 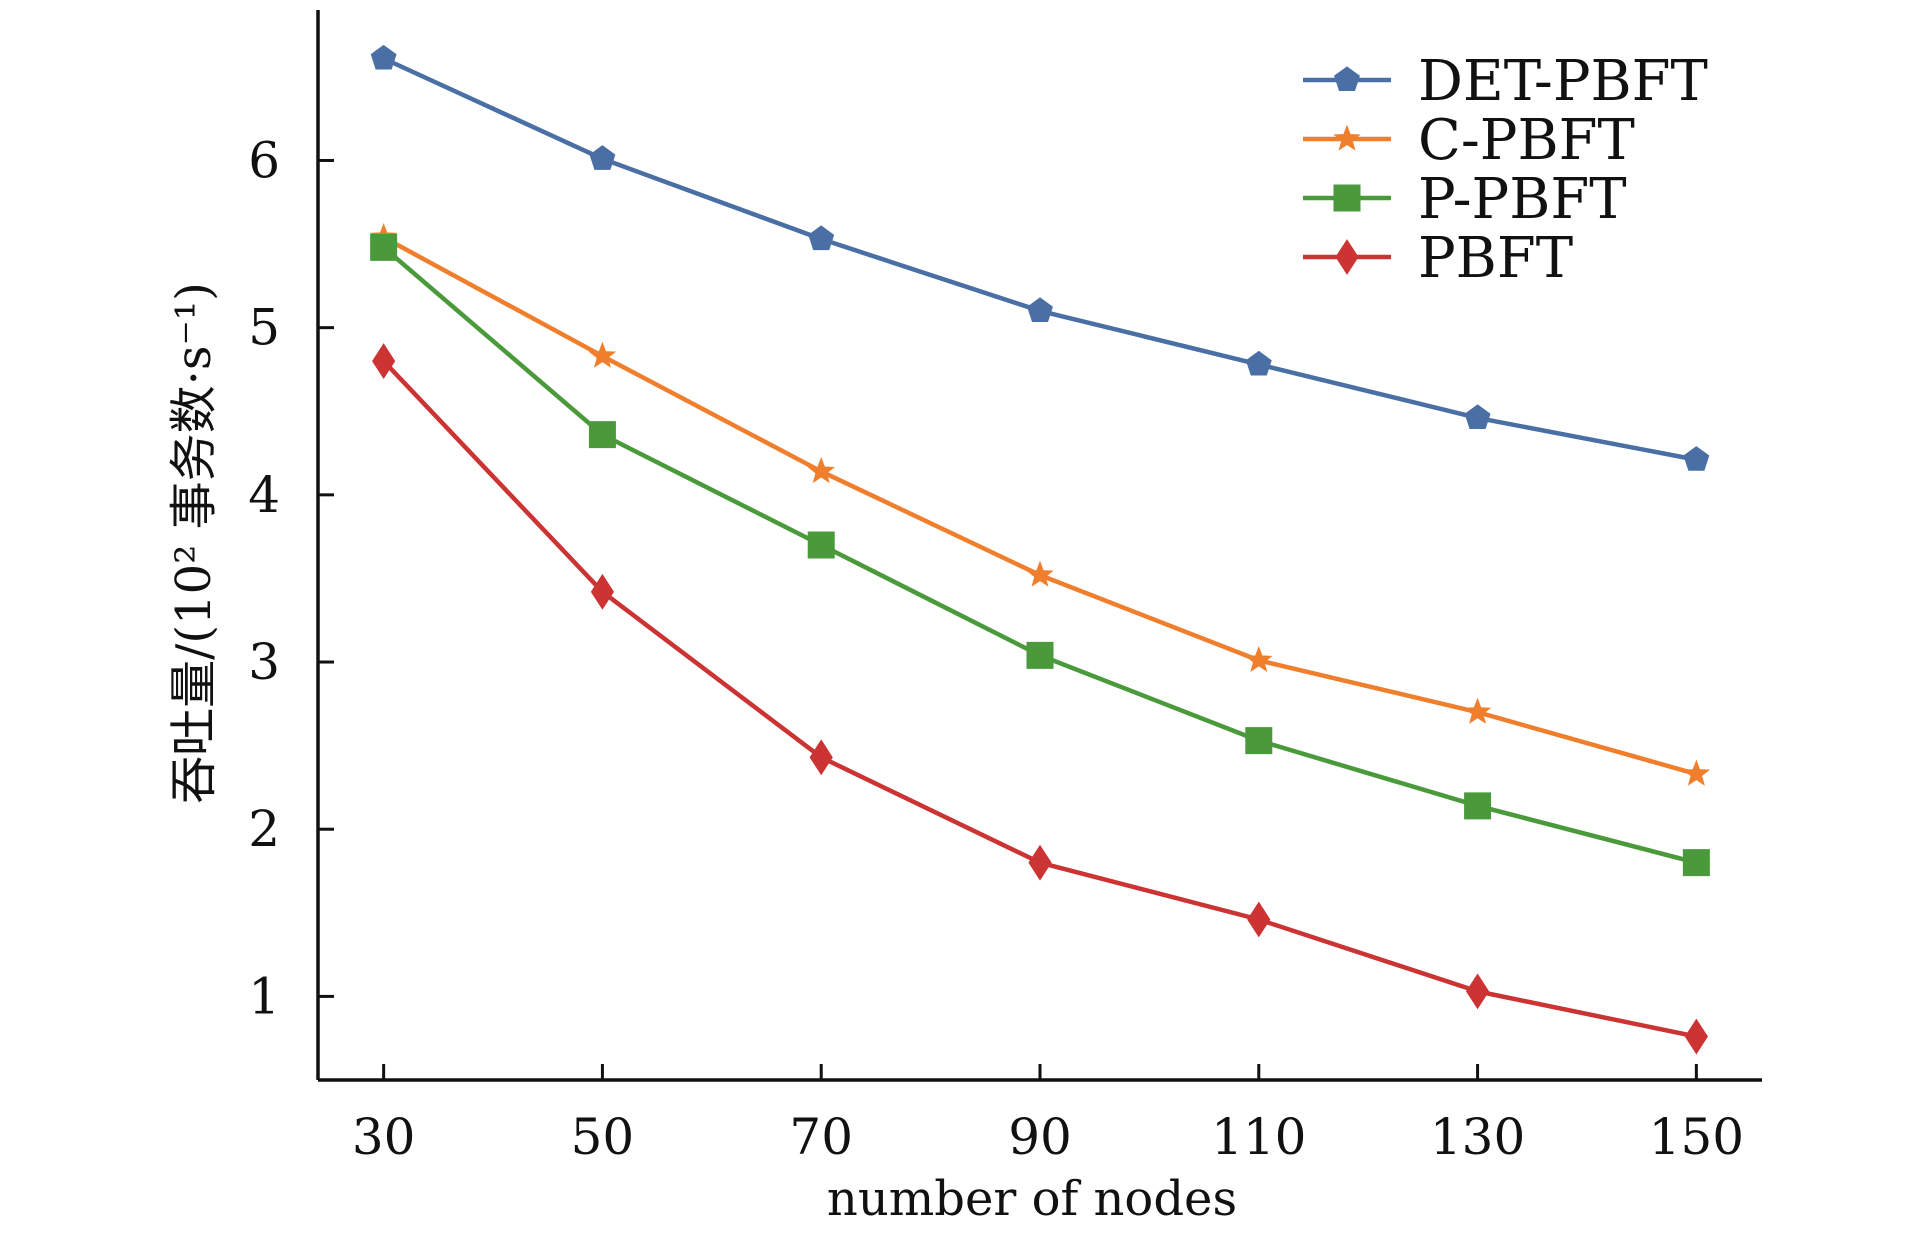 What do you see at coordinates (1495, 258) in the screenshot?
I see `legend-label: PBFT` at bounding box center [1495, 258].